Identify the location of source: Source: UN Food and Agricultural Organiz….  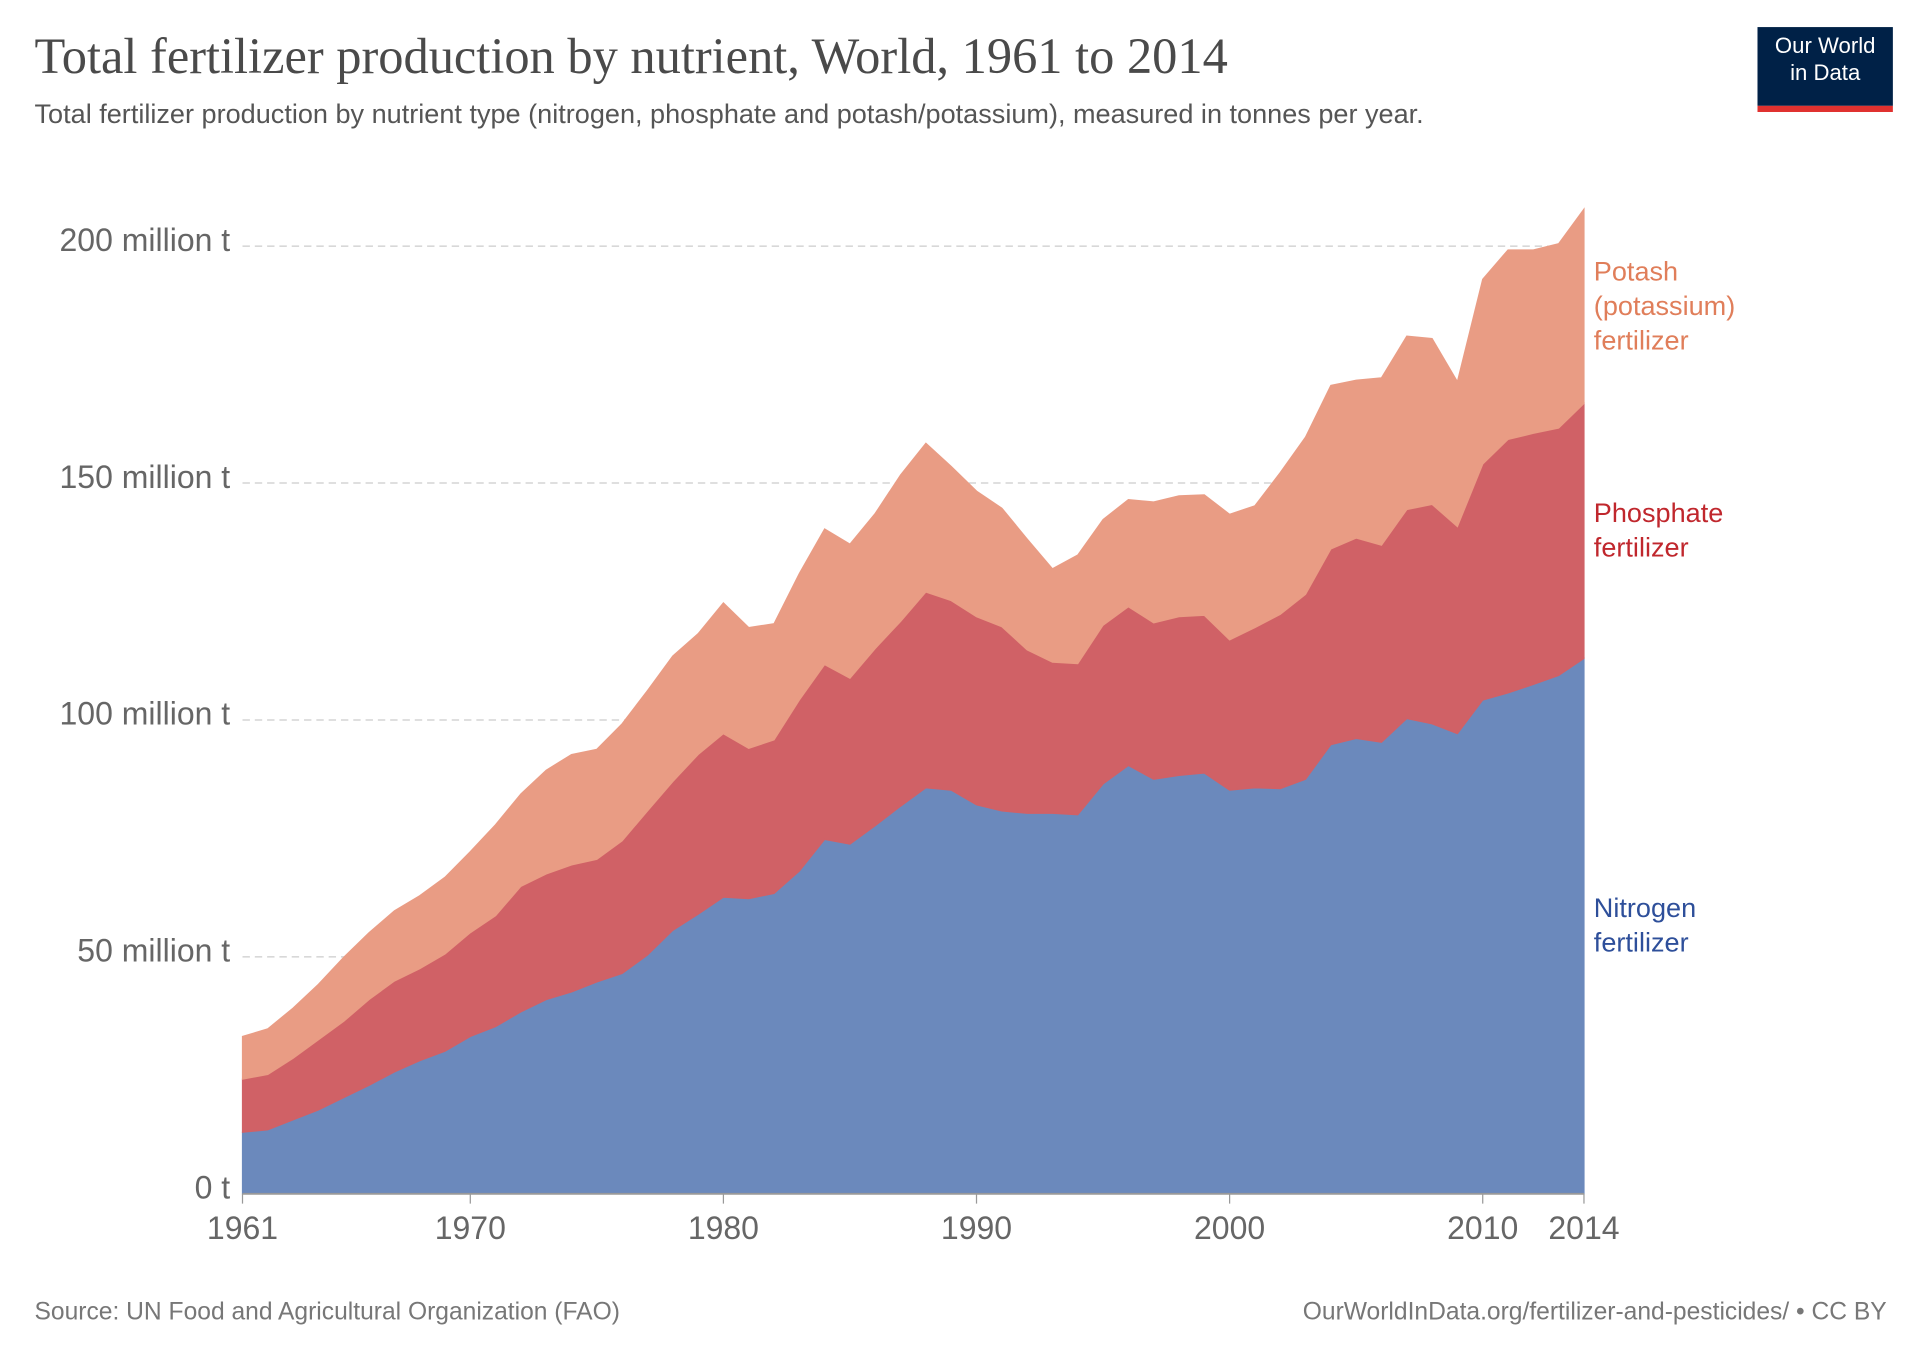
(327, 1312).